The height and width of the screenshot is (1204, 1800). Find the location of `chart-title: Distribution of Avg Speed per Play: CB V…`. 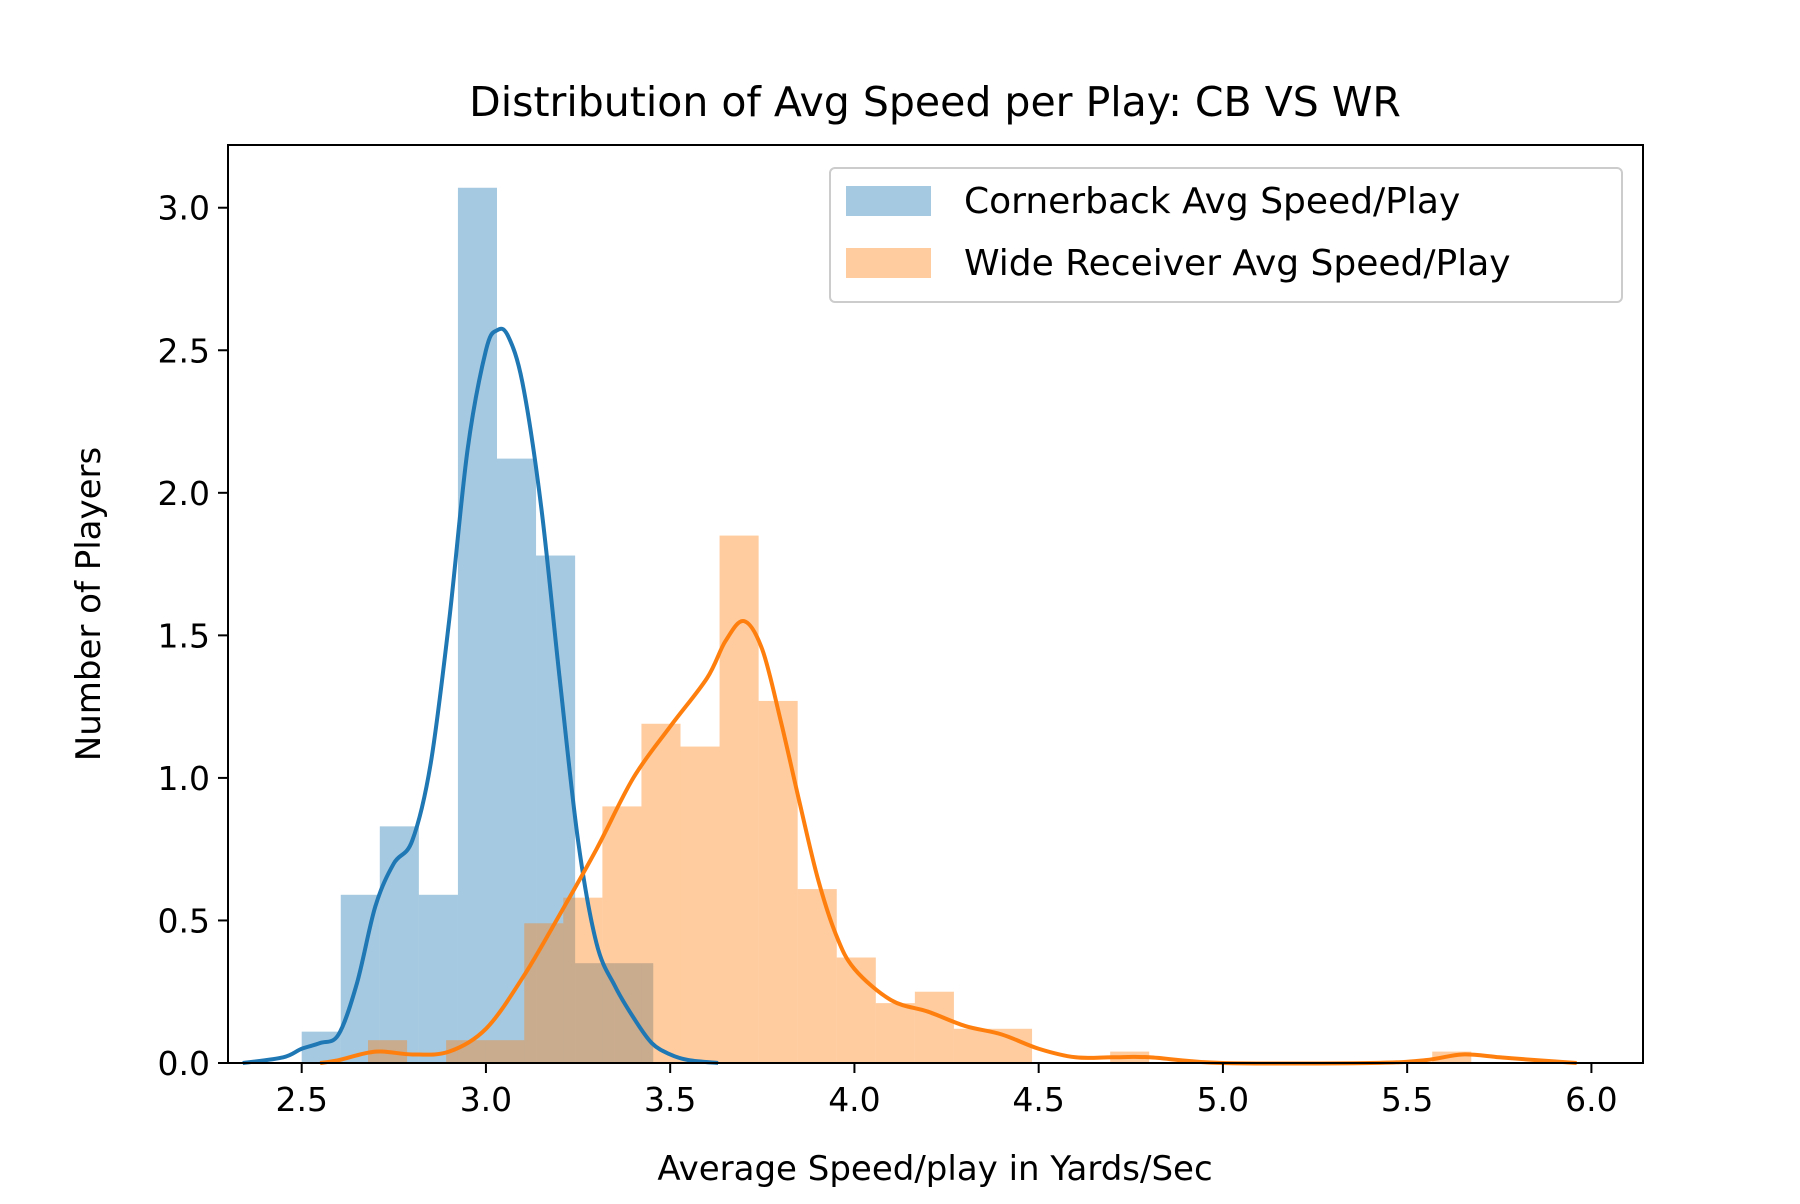

chart-title: Distribution of Avg Speed per Play: CB V… is located at coordinates (935, 102).